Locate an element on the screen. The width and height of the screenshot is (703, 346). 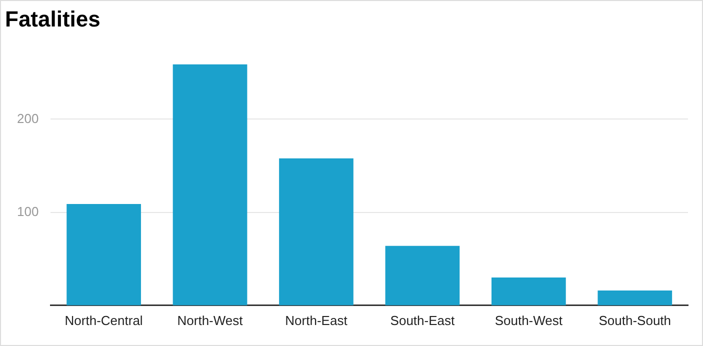
x-tick-label: North-West is located at coordinates (210, 320).